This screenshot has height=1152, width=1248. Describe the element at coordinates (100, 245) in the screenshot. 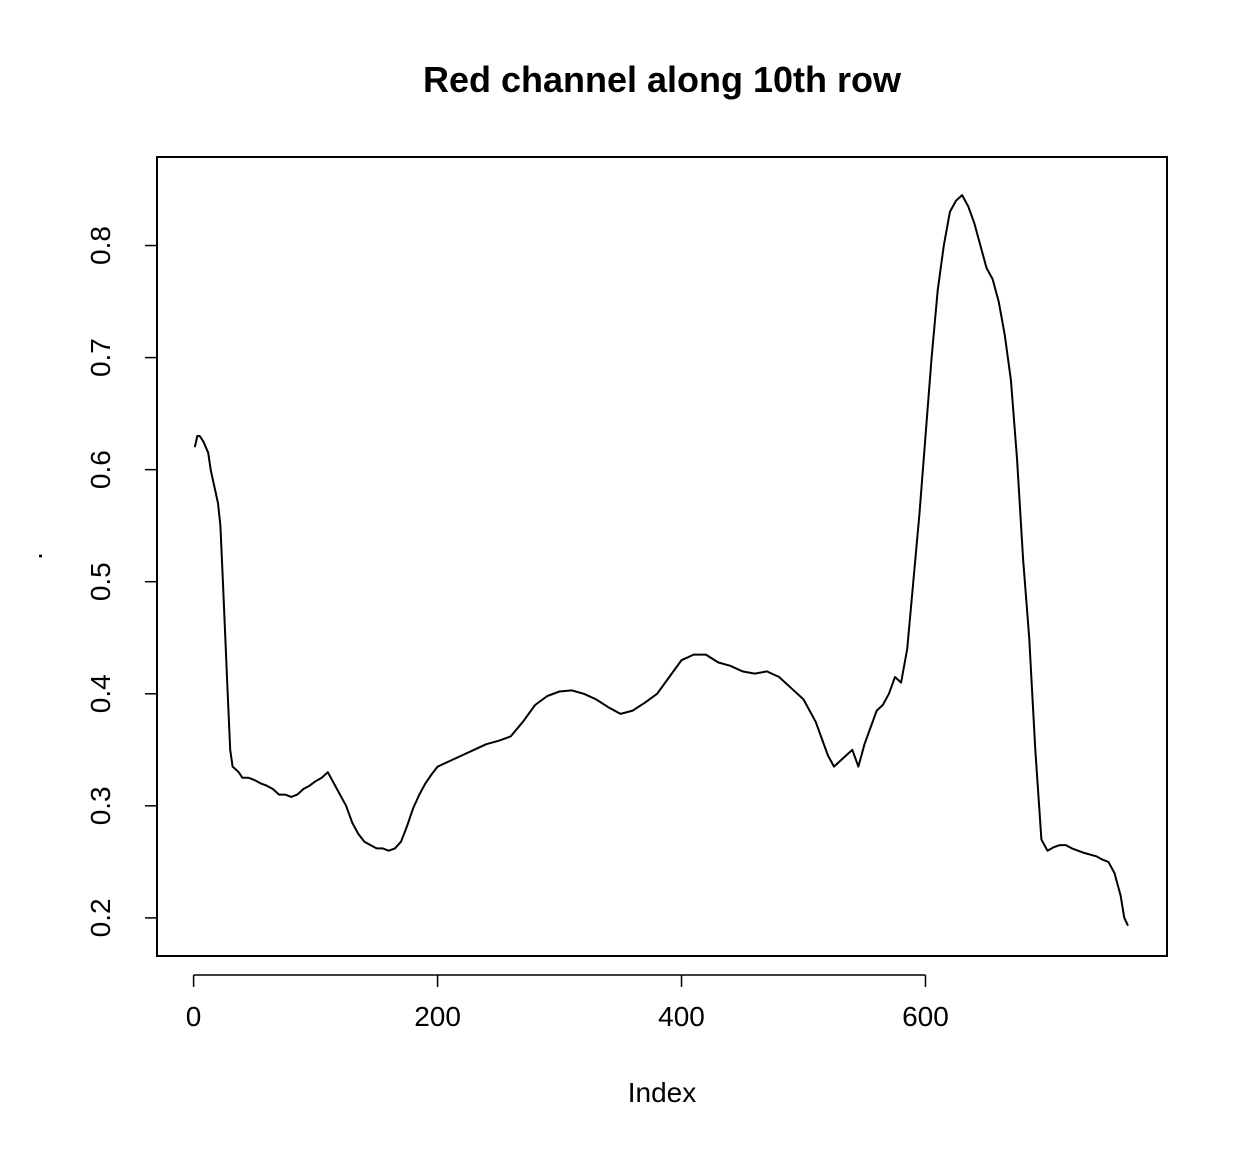

I see `y-tick-label: 0.8` at that location.